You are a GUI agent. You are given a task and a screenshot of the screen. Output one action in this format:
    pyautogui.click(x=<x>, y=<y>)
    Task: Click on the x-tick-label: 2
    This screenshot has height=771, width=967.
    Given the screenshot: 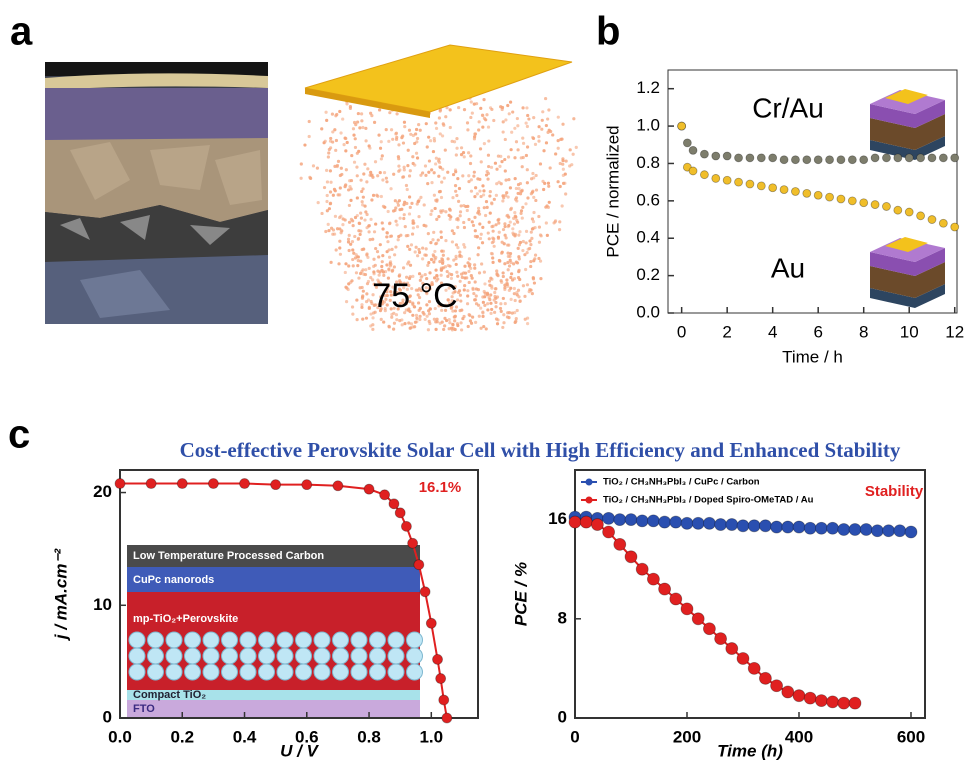 What is the action you would take?
    pyautogui.click(x=726, y=331)
    